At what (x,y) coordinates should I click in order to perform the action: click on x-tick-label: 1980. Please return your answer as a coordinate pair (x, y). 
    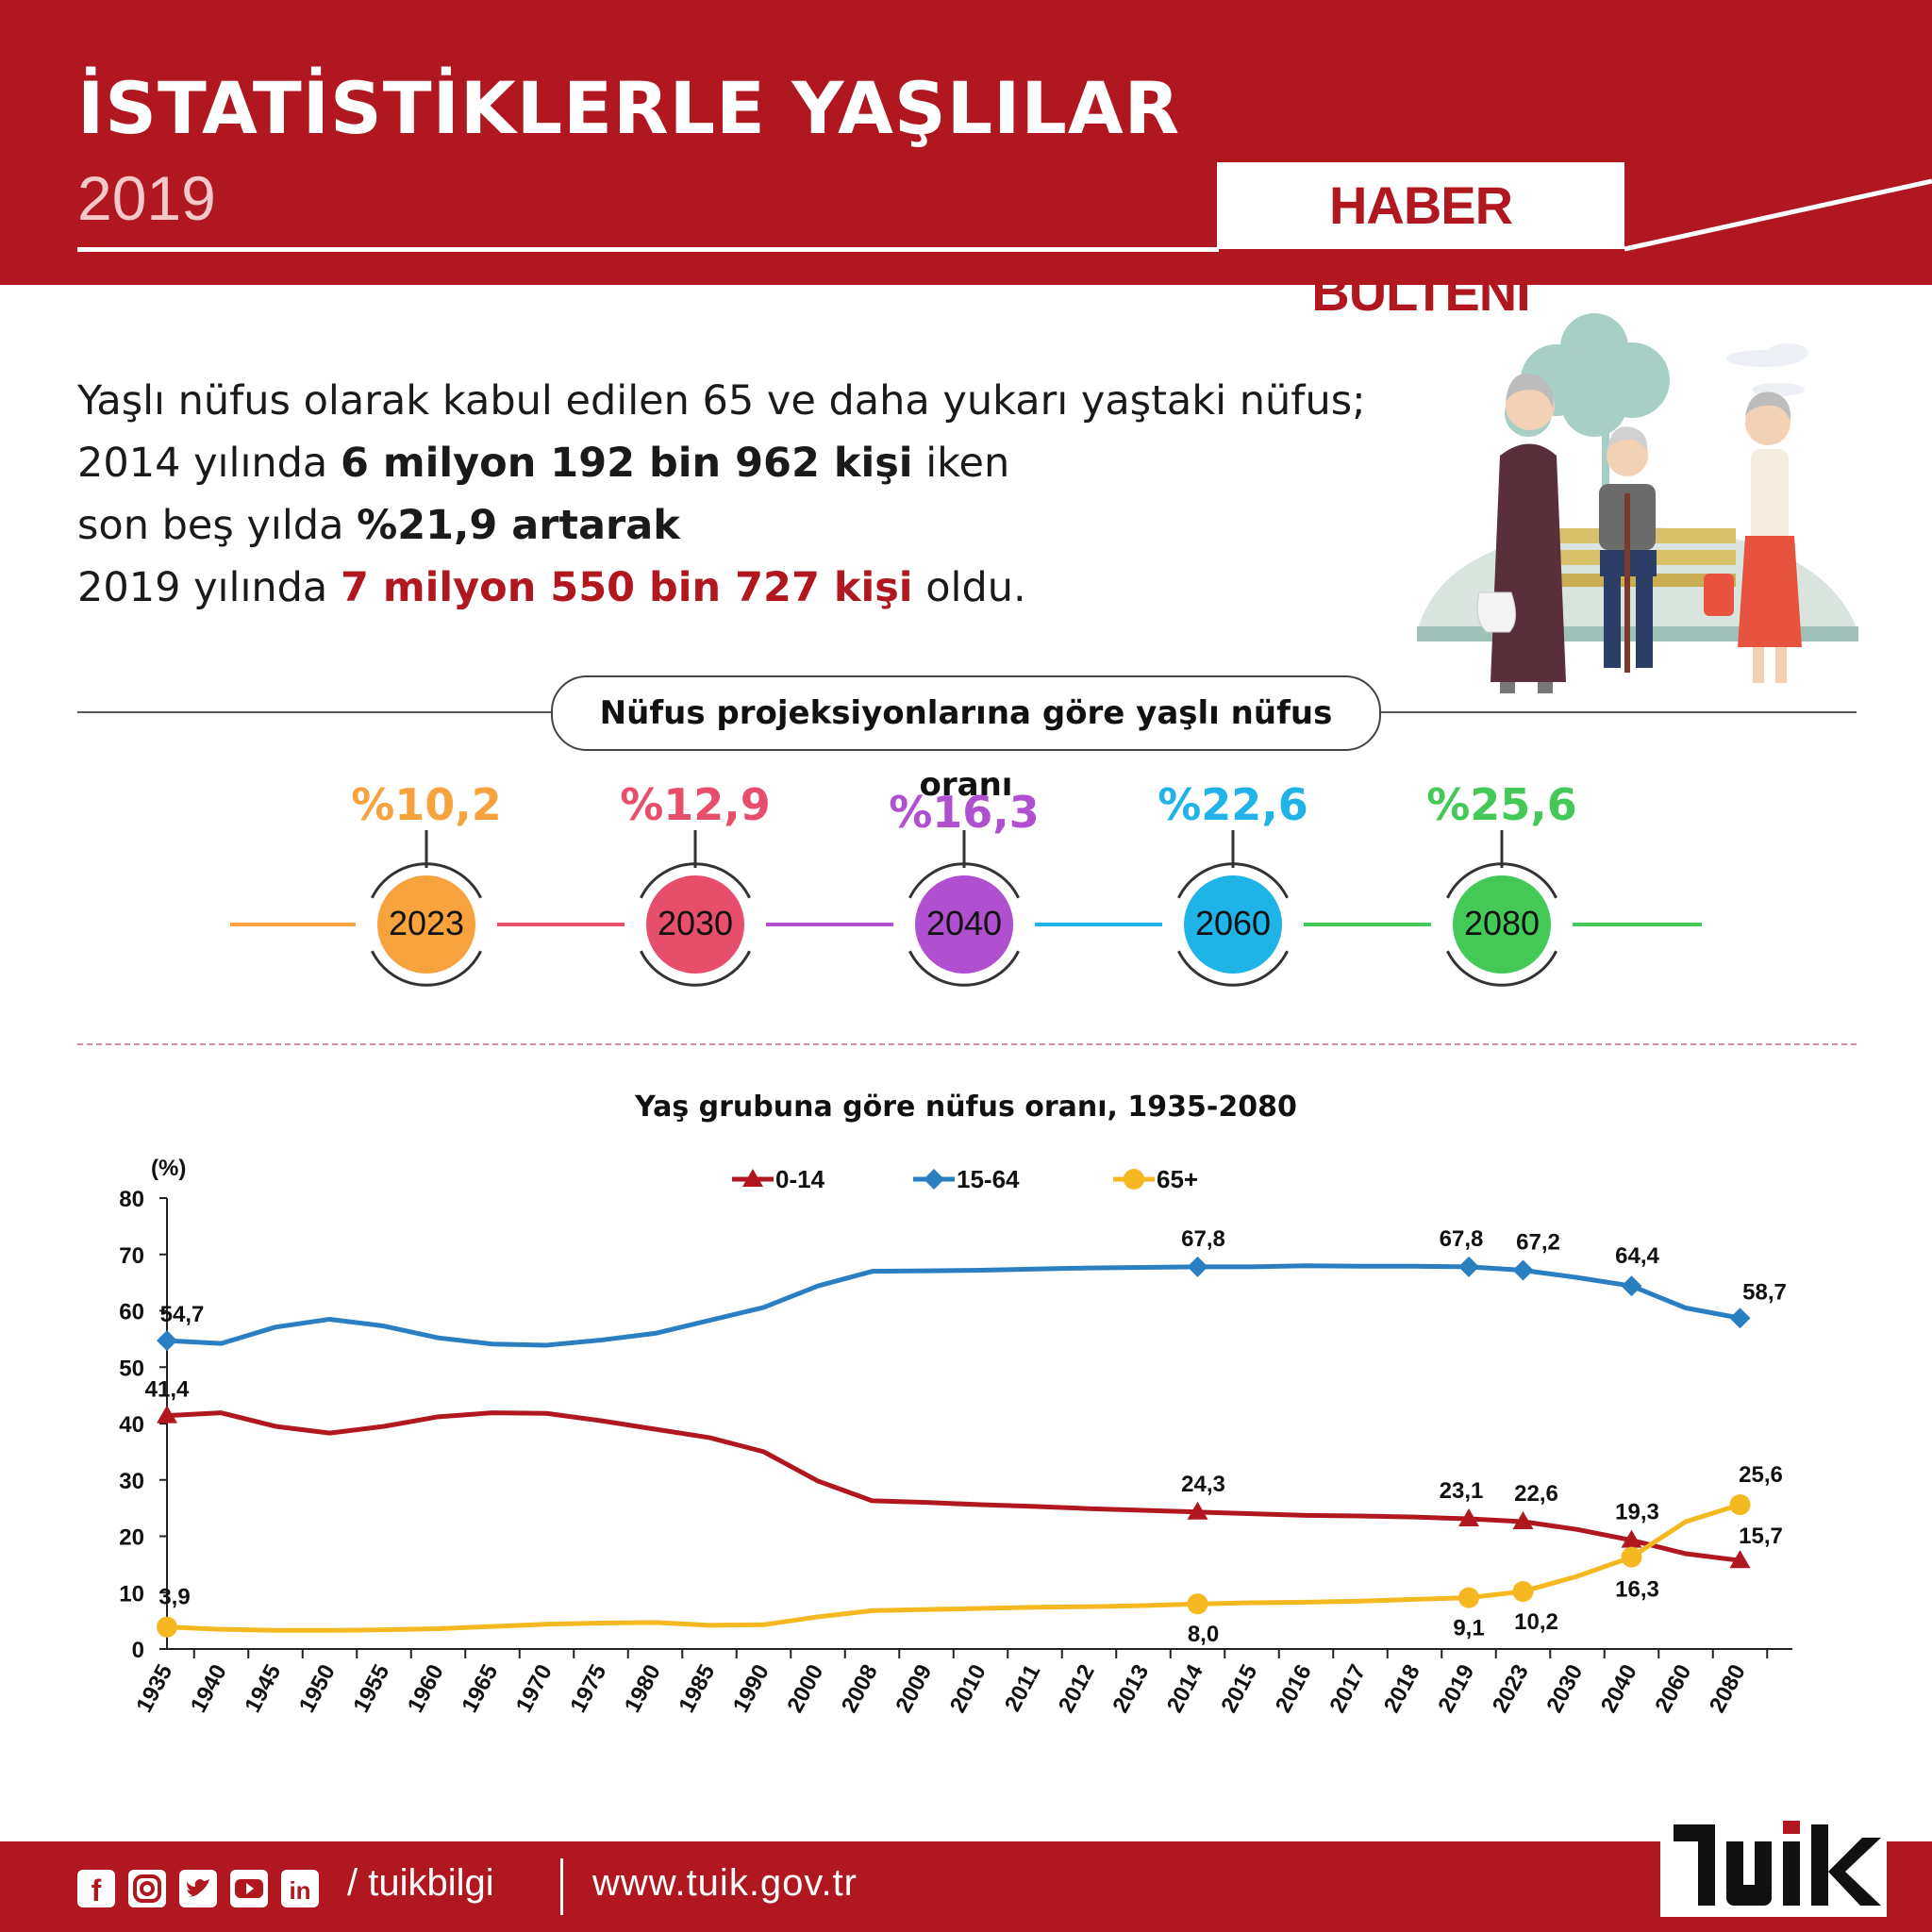
    Looking at the image, I should click on (643, 1689).